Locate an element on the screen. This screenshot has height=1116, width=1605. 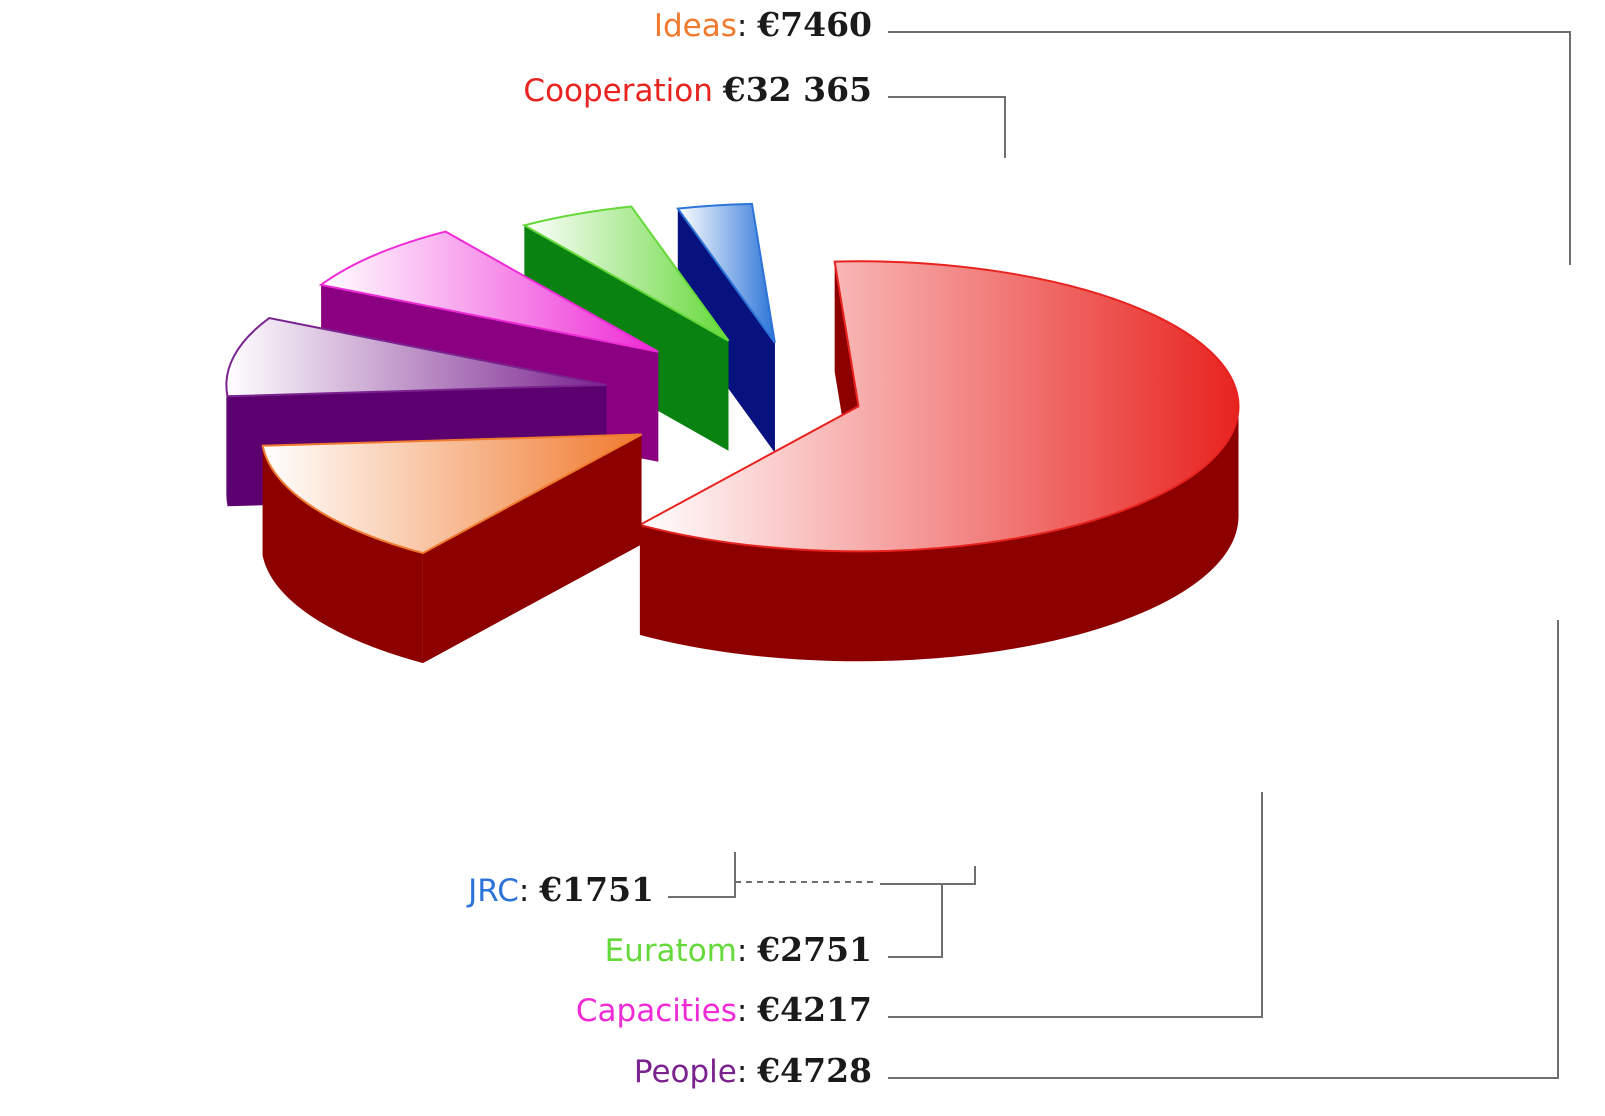
label-cooperation-separator is located at coordinates (718, 91).